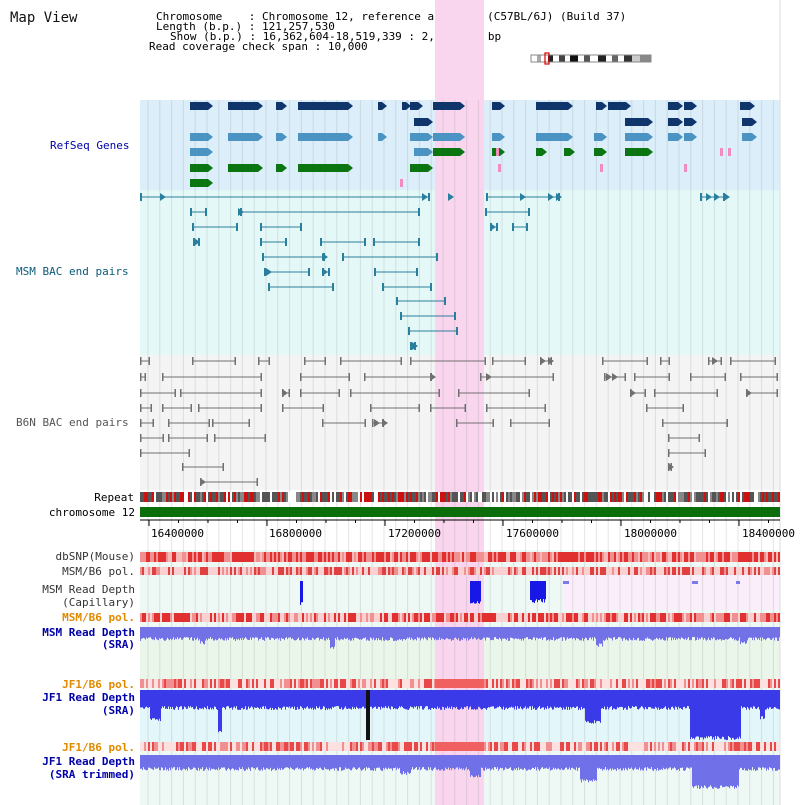 The width and height of the screenshot is (800, 805). Describe the element at coordinates (98, 571) in the screenshot. I see `track-label-msm-b6-pol-1: MSM/B6 pol.` at that location.